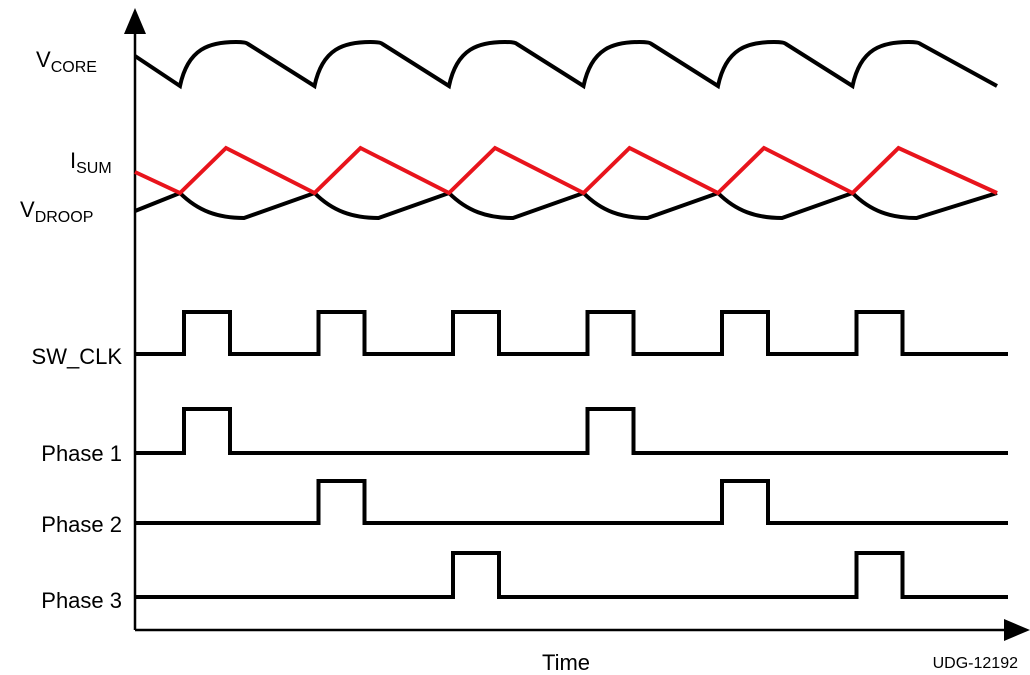  Describe the element at coordinates (81, 600) in the screenshot. I see `phase-3-label: Phase 3` at that location.